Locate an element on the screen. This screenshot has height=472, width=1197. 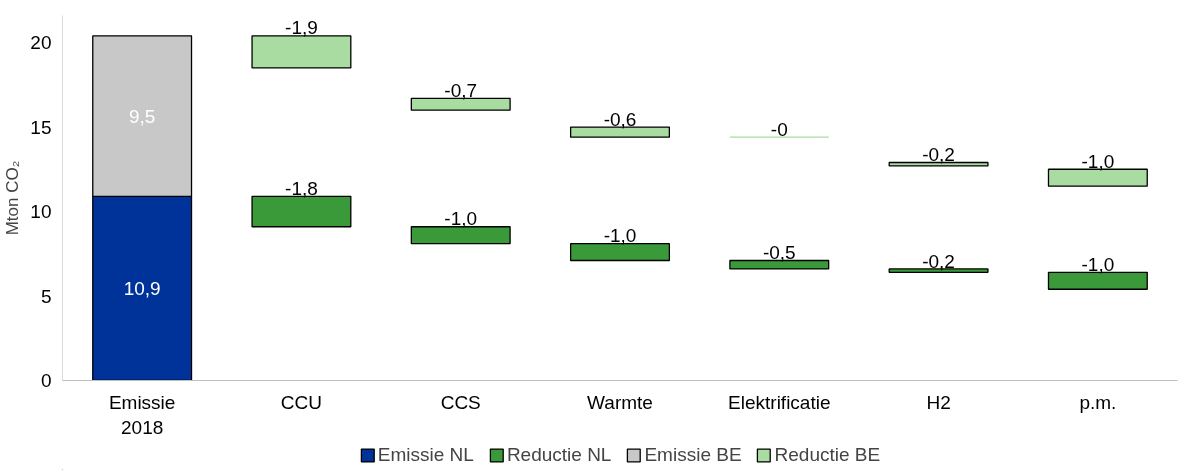
y-tick-label: 10 is located at coordinates (41, 212).